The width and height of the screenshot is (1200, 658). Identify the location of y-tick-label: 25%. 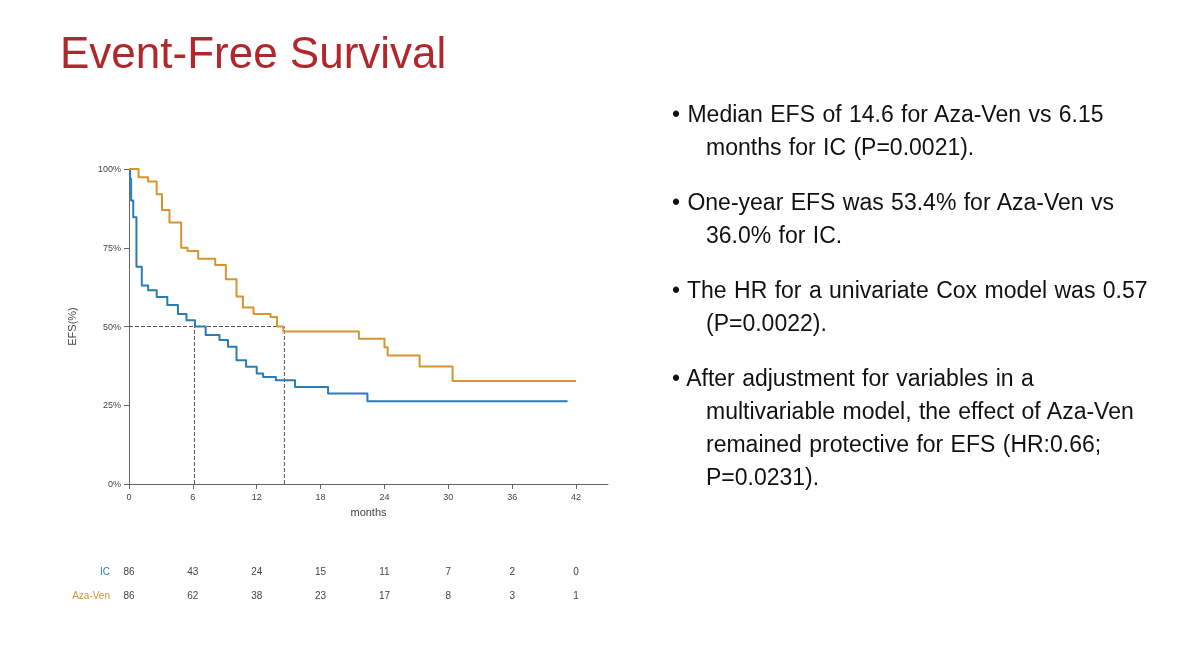
(111, 405).